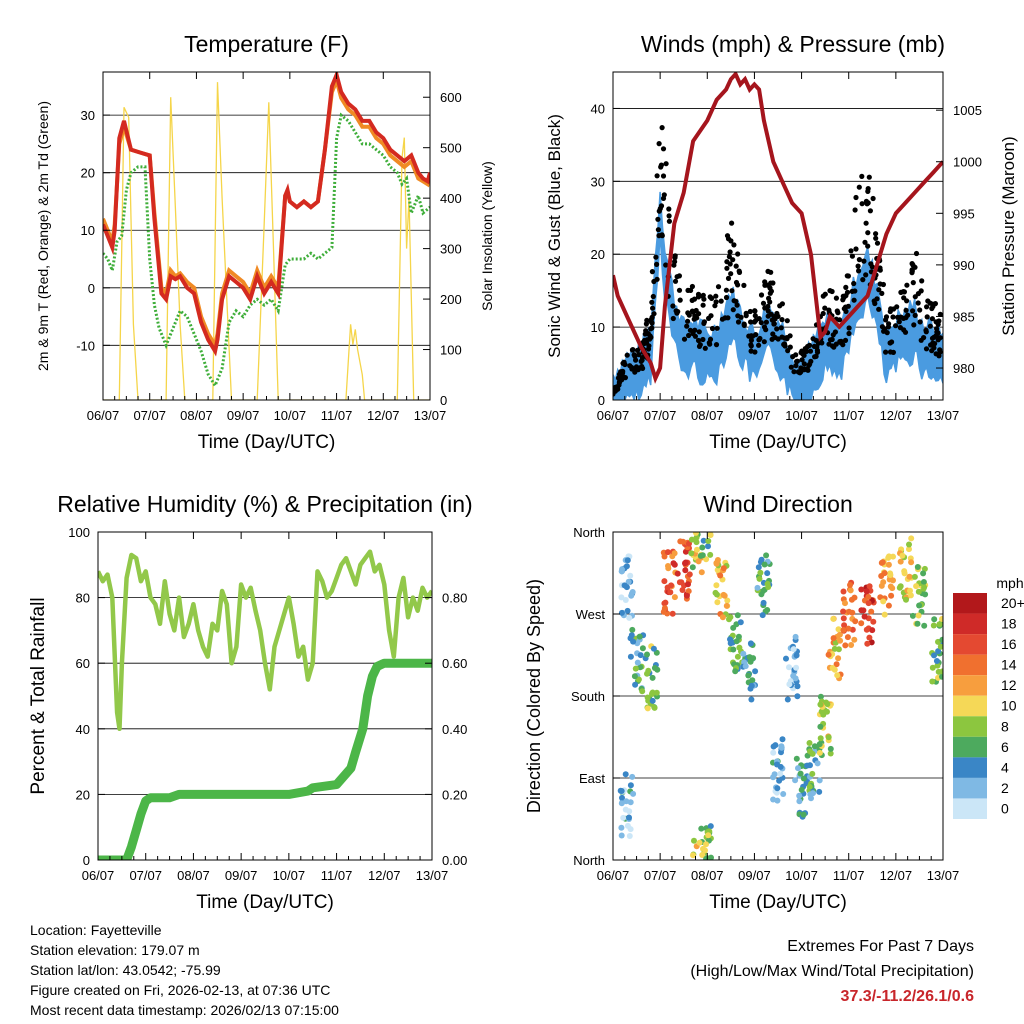  I want to click on y-tick-label: 60, so click(83, 663).